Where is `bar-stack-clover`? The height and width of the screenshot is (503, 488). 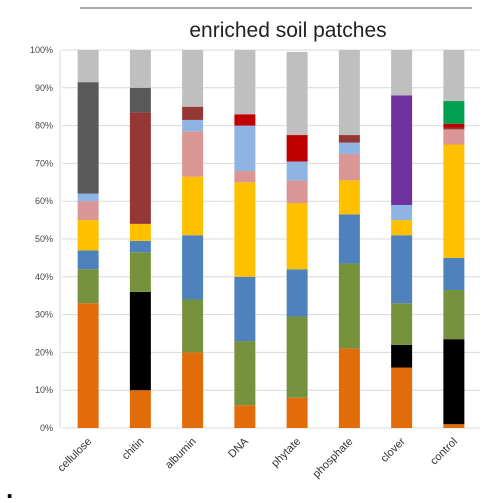
bar-stack-clover is located at coordinates (402, 239).